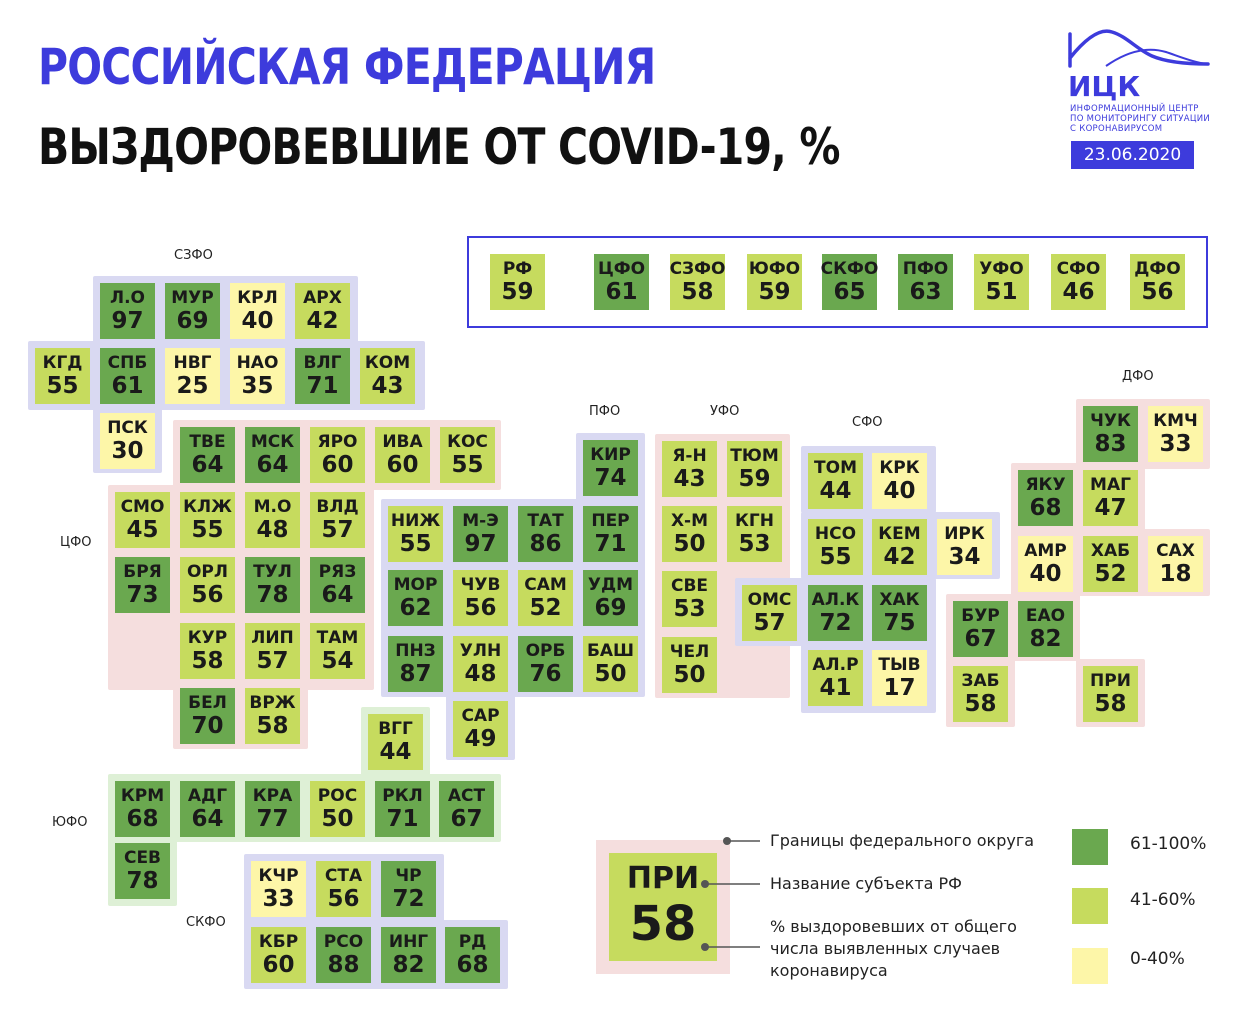 The image size is (1240, 1033). I want to click on region-tile-mur: МУР 69, so click(192, 311).